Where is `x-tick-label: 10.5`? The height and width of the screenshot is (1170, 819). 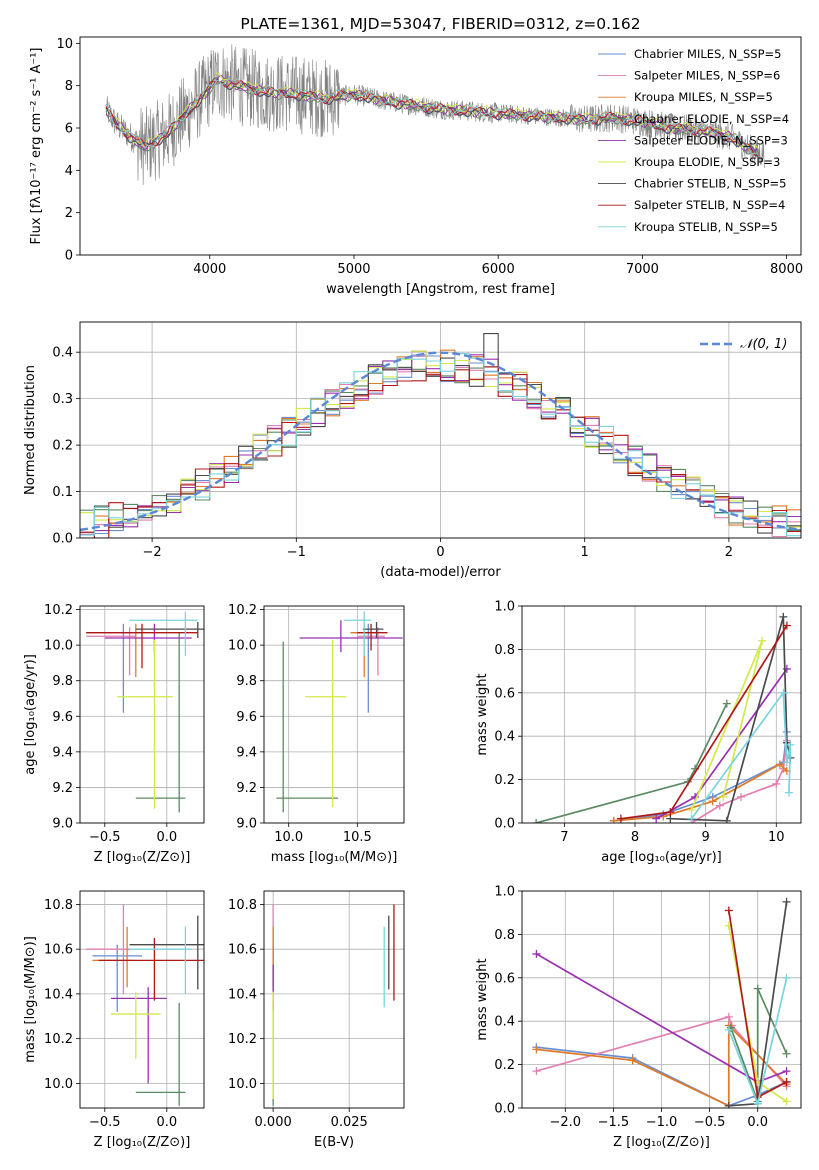
x-tick-label: 10.5 is located at coordinates (357, 837).